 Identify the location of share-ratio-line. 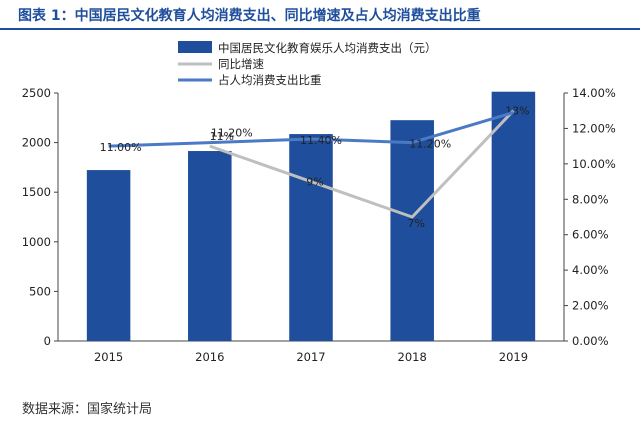
(311, 129).